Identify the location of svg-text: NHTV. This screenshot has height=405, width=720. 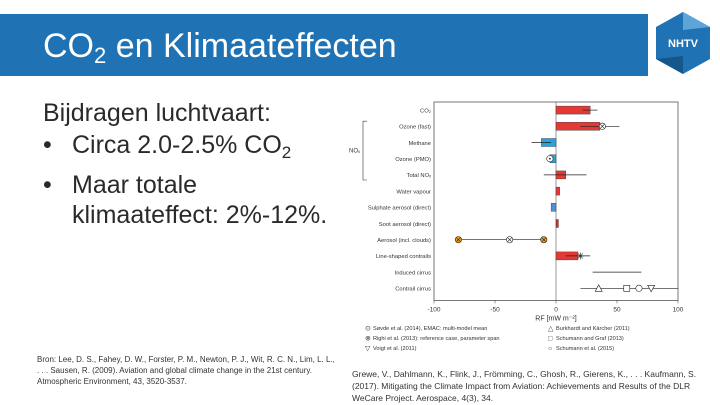
(683, 44).